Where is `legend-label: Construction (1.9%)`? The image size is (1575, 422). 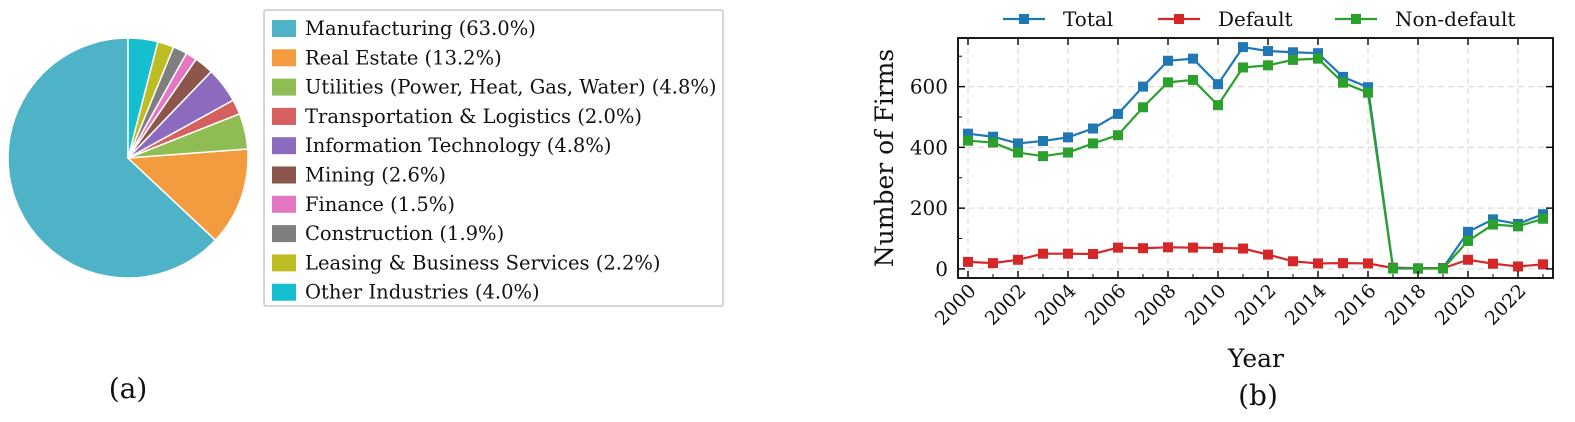
legend-label: Construction (1.9%) is located at coordinates (404, 233).